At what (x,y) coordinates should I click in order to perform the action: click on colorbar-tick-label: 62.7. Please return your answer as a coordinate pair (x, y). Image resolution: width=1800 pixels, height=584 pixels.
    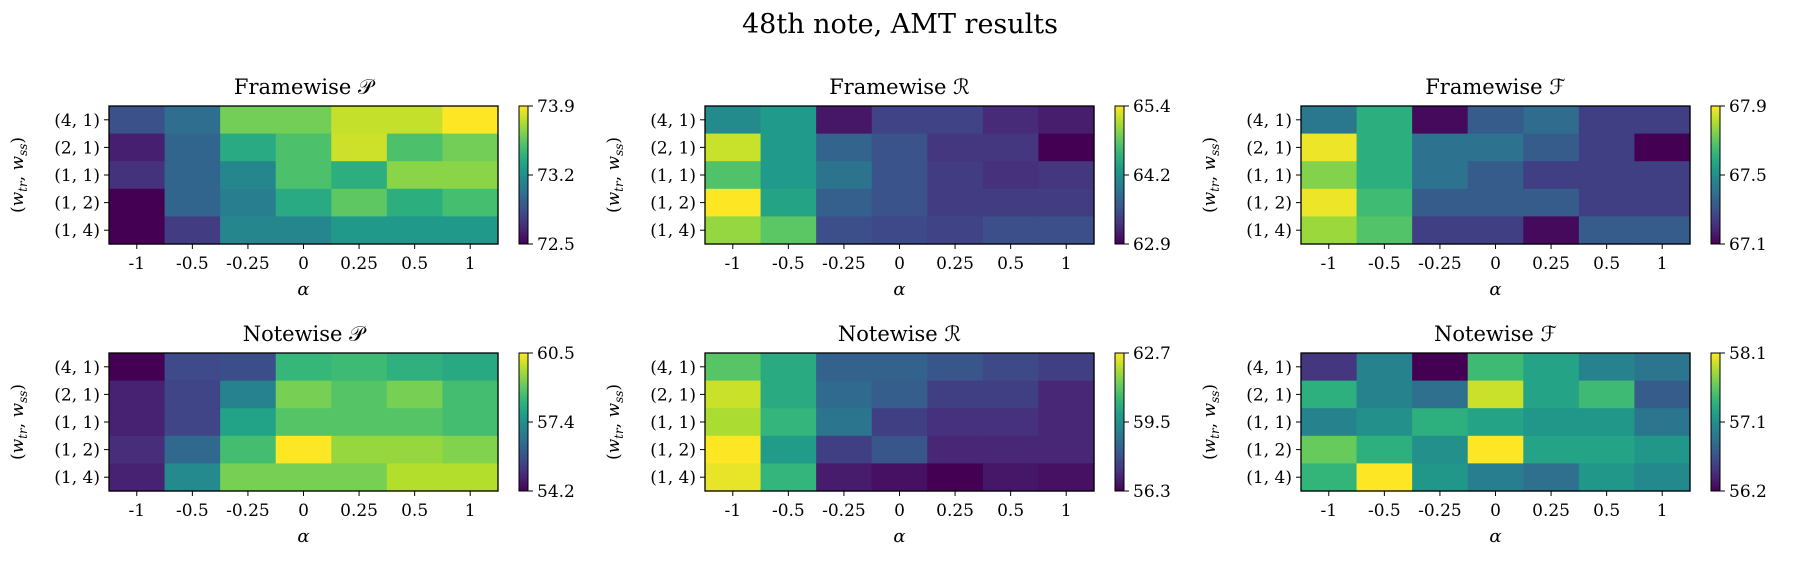
    Looking at the image, I should click on (1152, 354).